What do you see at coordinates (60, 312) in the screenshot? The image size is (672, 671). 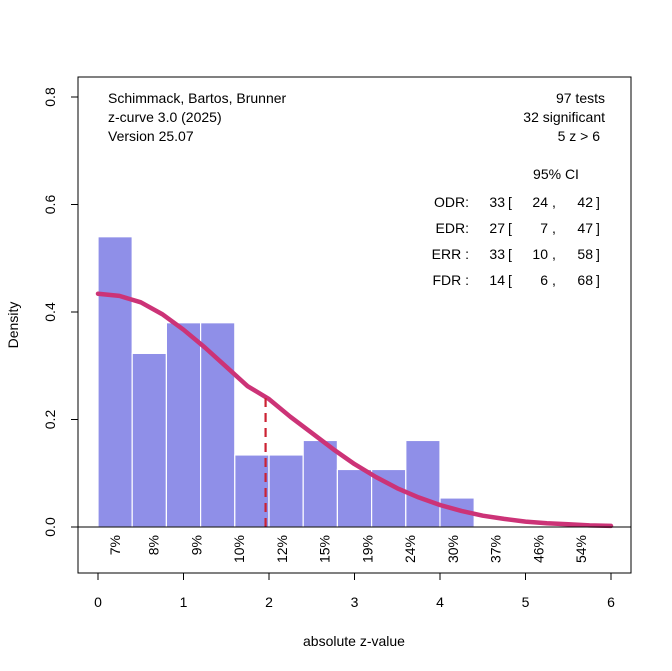 I see `y-axis: 0.0 0.2 0.4 0.6 0.8` at bounding box center [60, 312].